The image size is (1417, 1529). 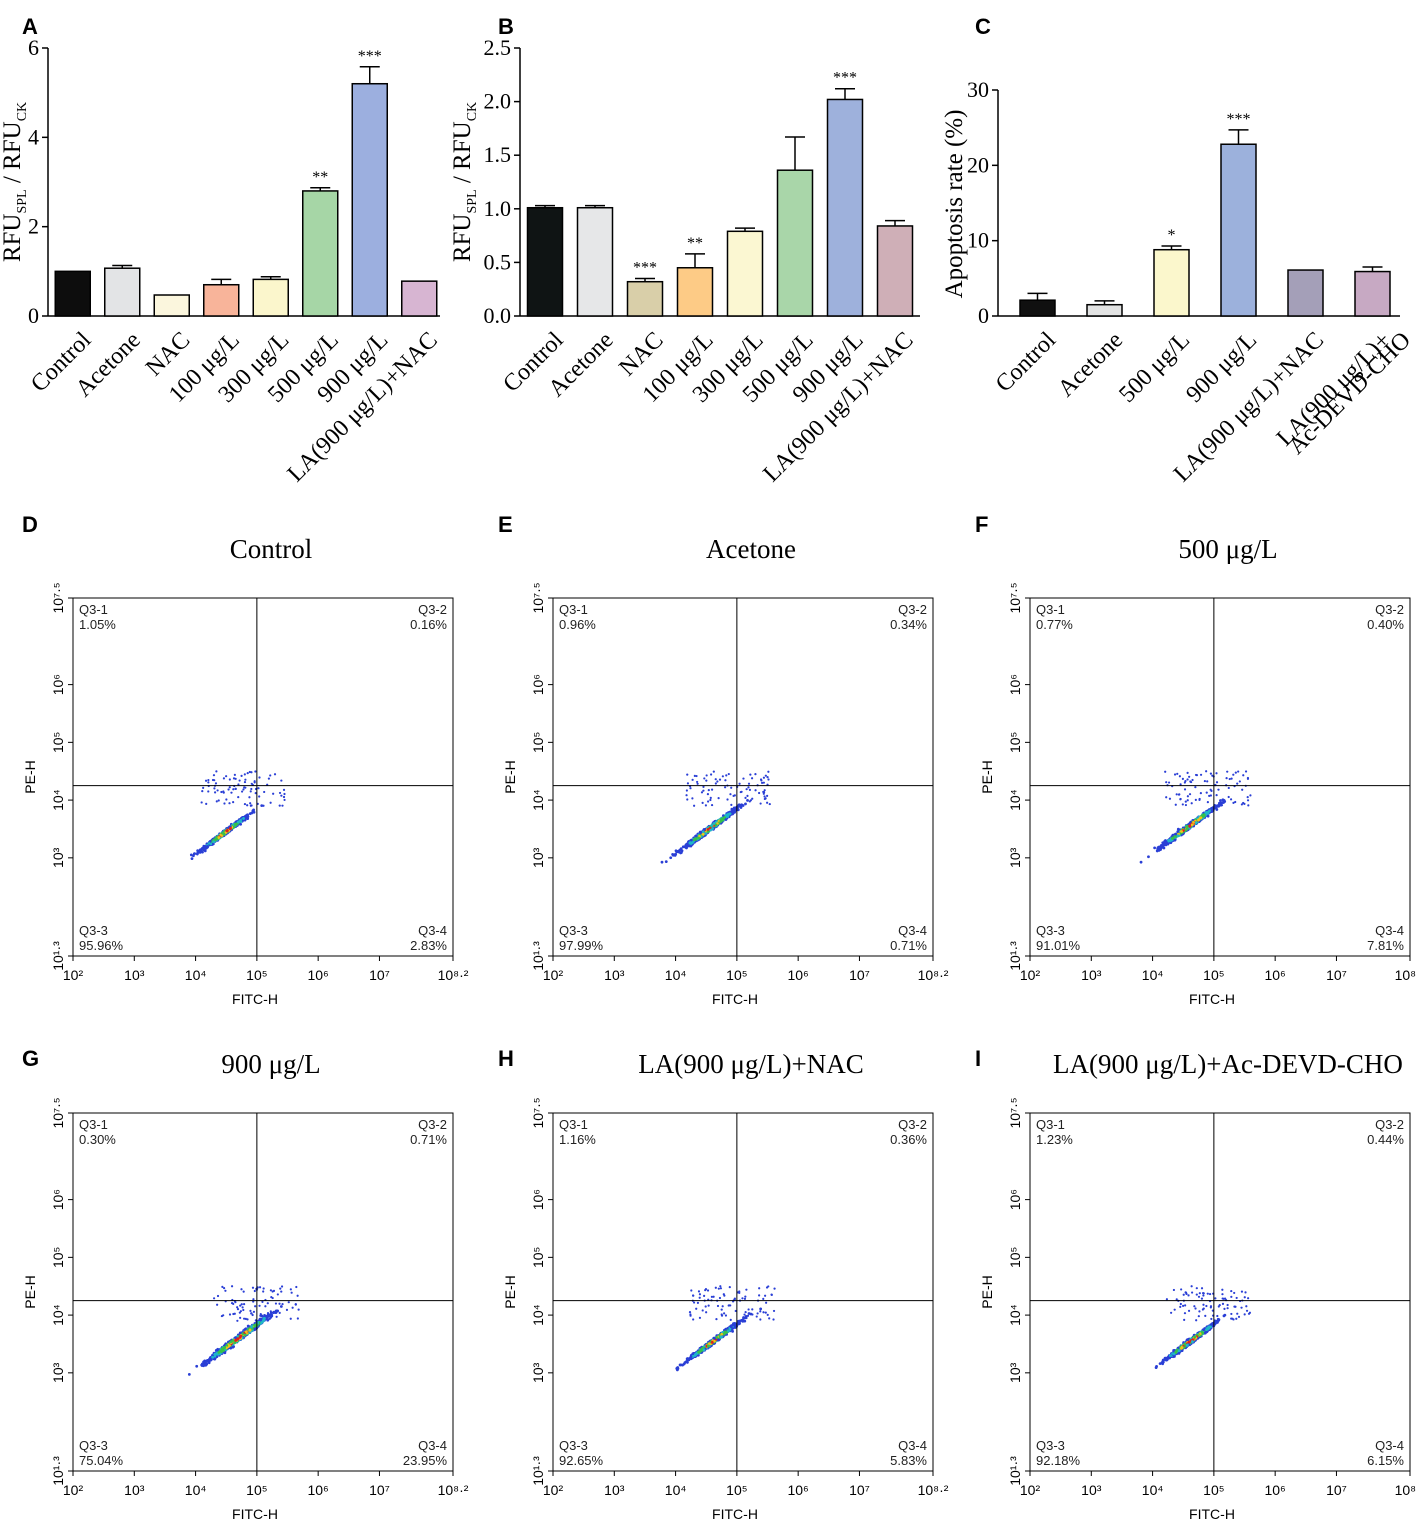 What do you see at coordinates (573, 1445) in the screenshot?
I see `quadrant-name: Q3-3` at bounding box center [573, 1445].